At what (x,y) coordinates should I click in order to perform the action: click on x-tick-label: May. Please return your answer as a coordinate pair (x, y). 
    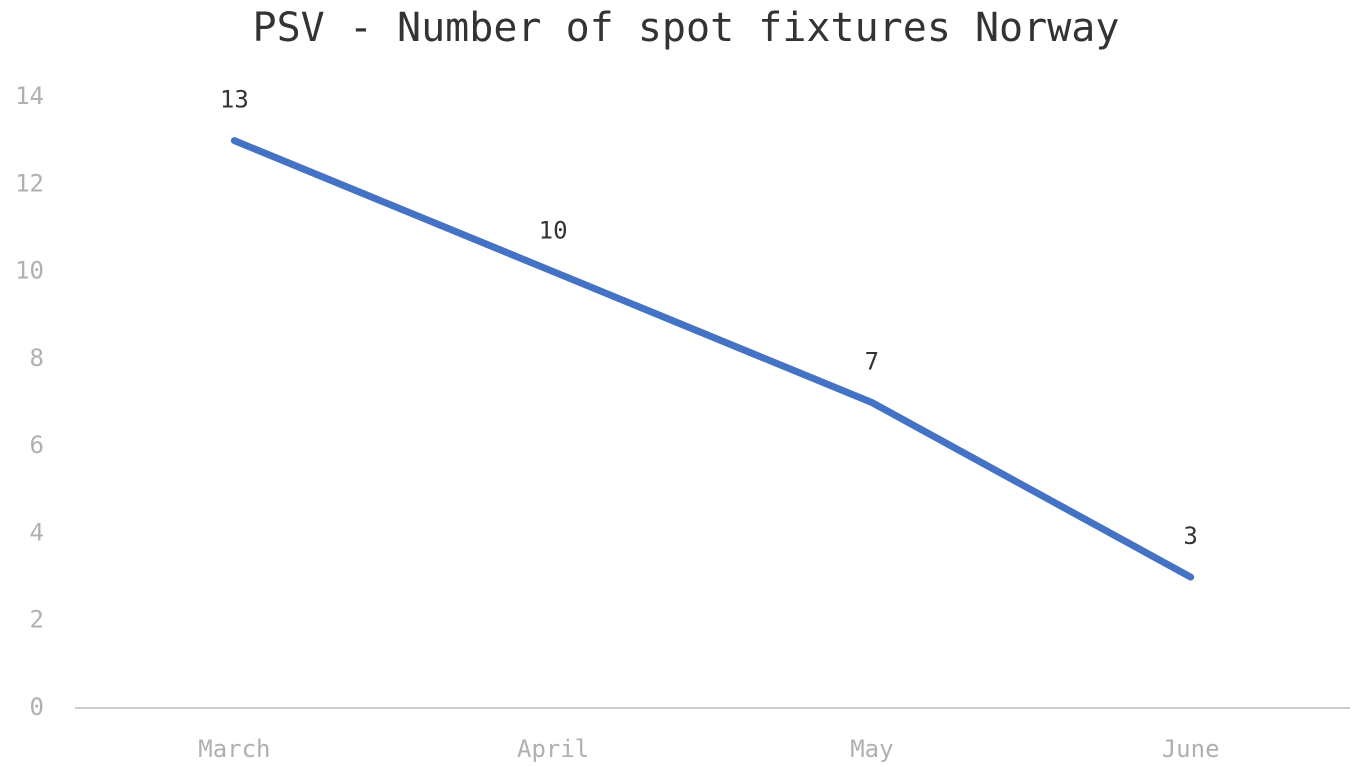
    Looking at the image, I should click on (871, 749).